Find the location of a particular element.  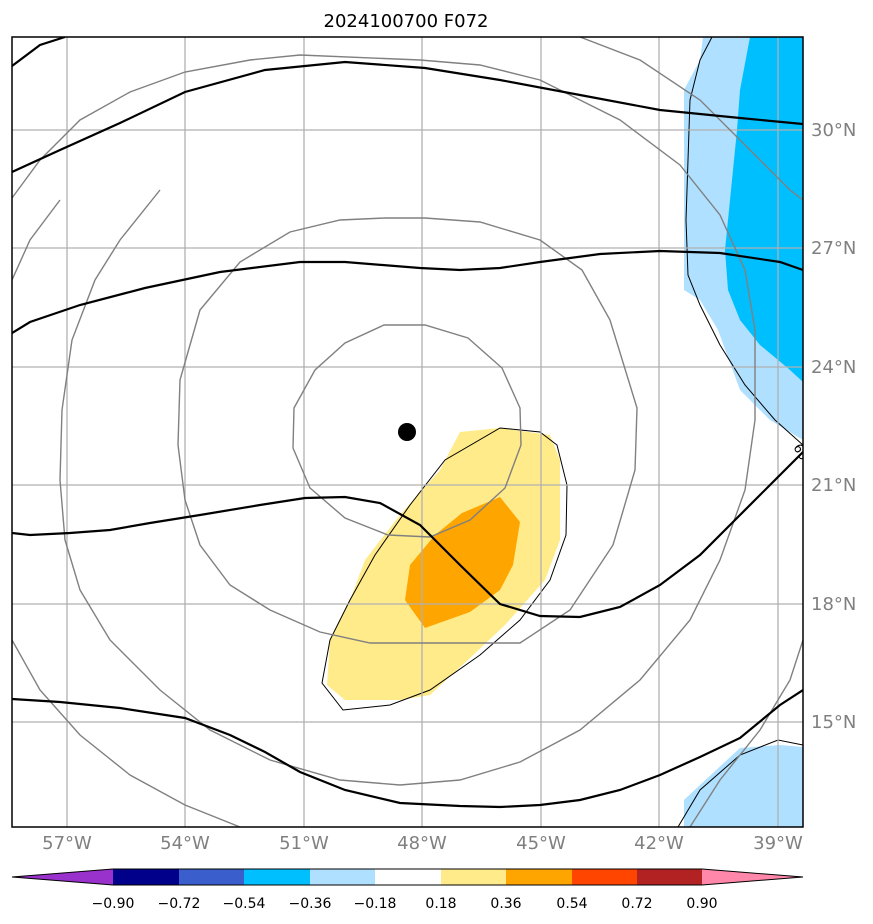

thin-outline-contour-positive is located at coordinates (444, 569).